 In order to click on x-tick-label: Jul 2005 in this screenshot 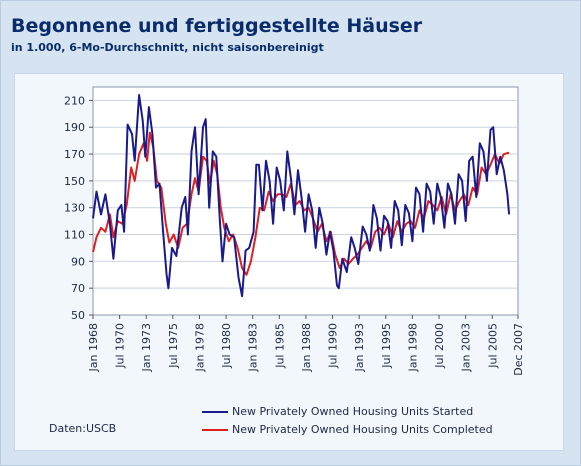, I will do `click(492, 346)`.